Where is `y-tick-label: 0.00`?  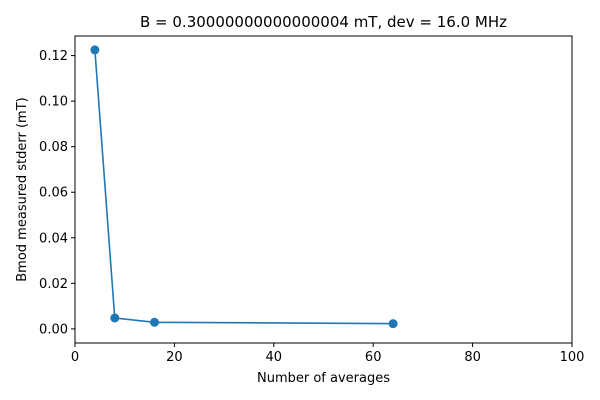 y-tick-label: 0.00 is located at coordinates (53, 329).